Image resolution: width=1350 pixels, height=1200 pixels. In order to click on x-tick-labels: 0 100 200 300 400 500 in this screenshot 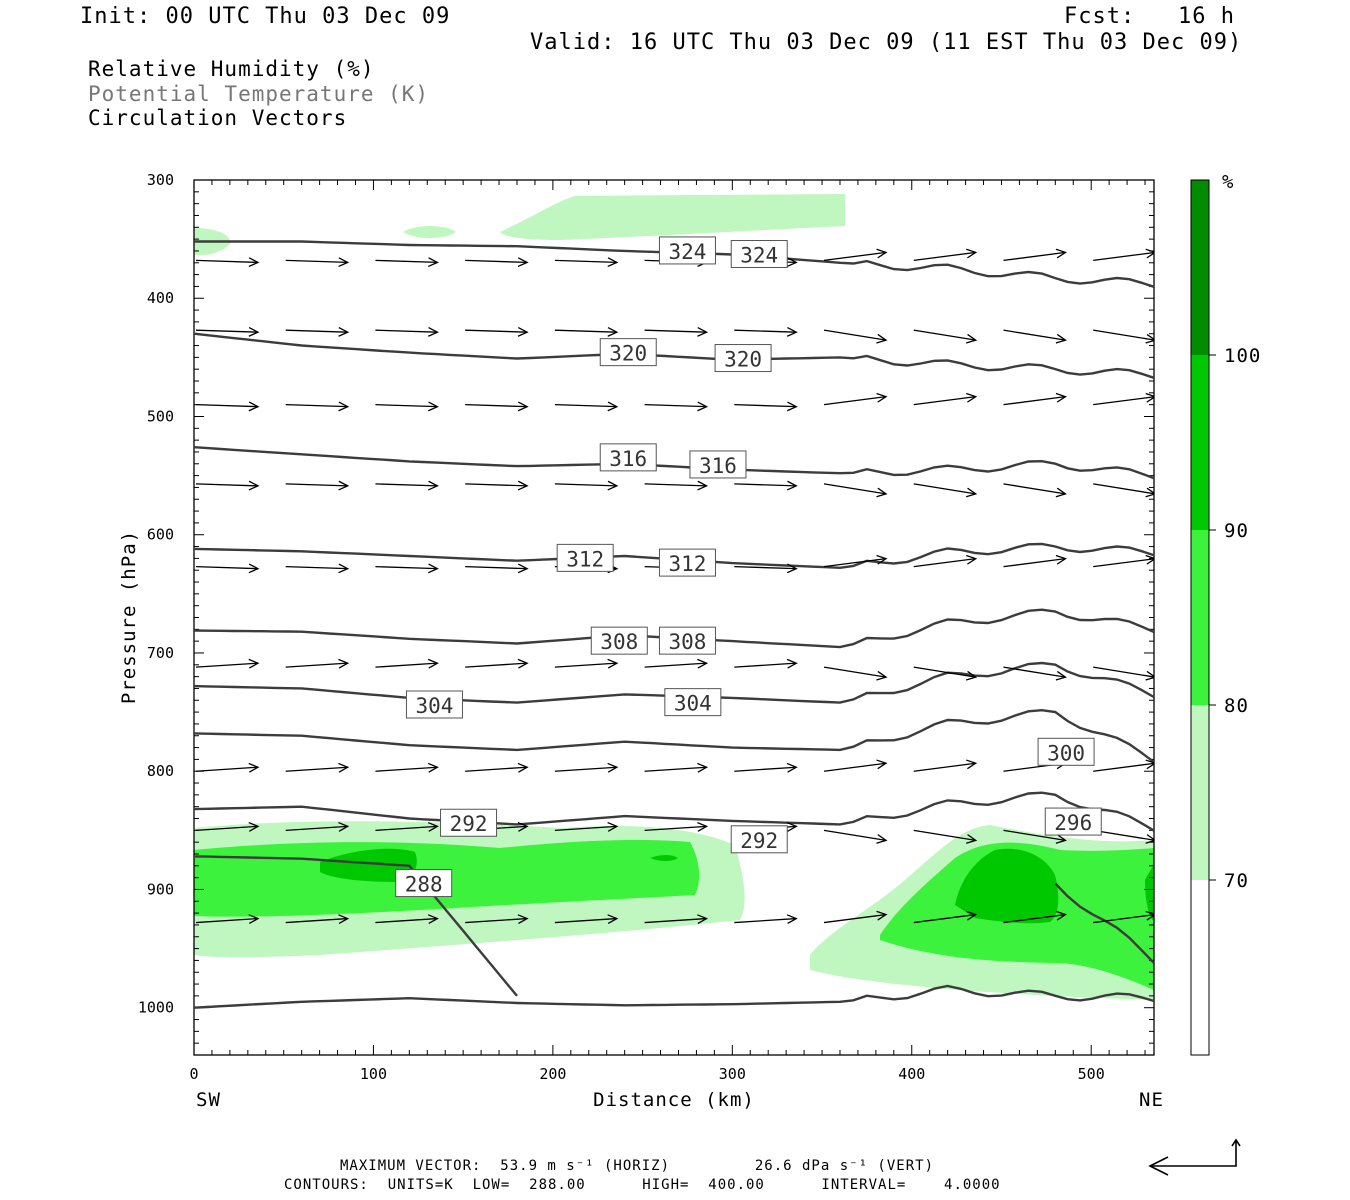, I will do `click(646, 1074)`.